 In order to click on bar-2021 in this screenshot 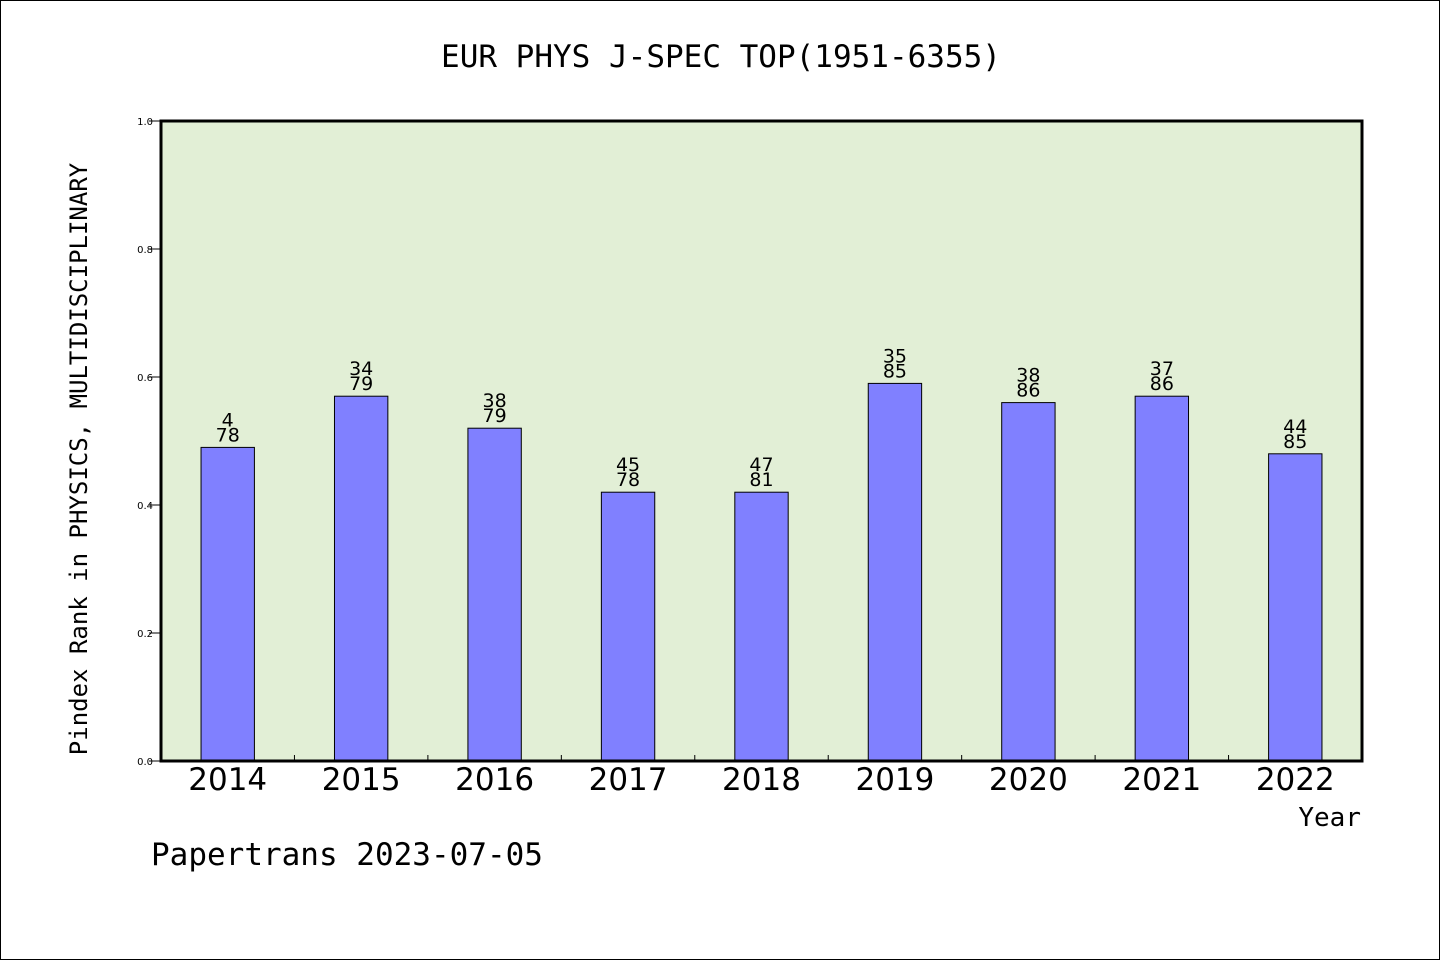, I will do `click(1162, 578)`.